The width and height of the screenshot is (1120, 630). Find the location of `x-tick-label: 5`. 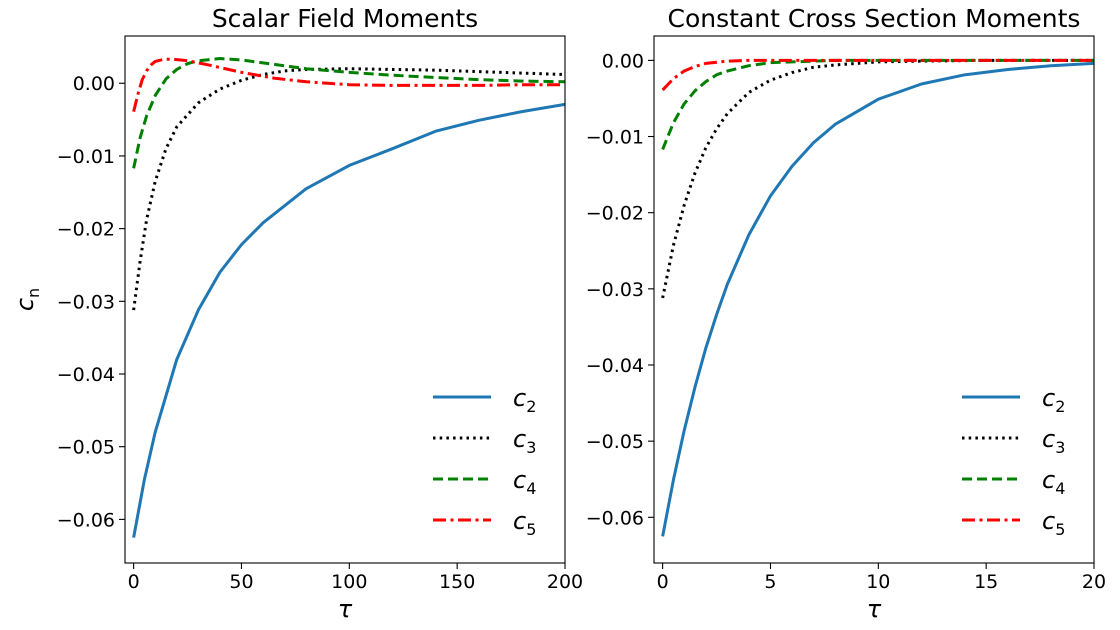

x-tick-label: 5 is located at coordinates (770, 582).